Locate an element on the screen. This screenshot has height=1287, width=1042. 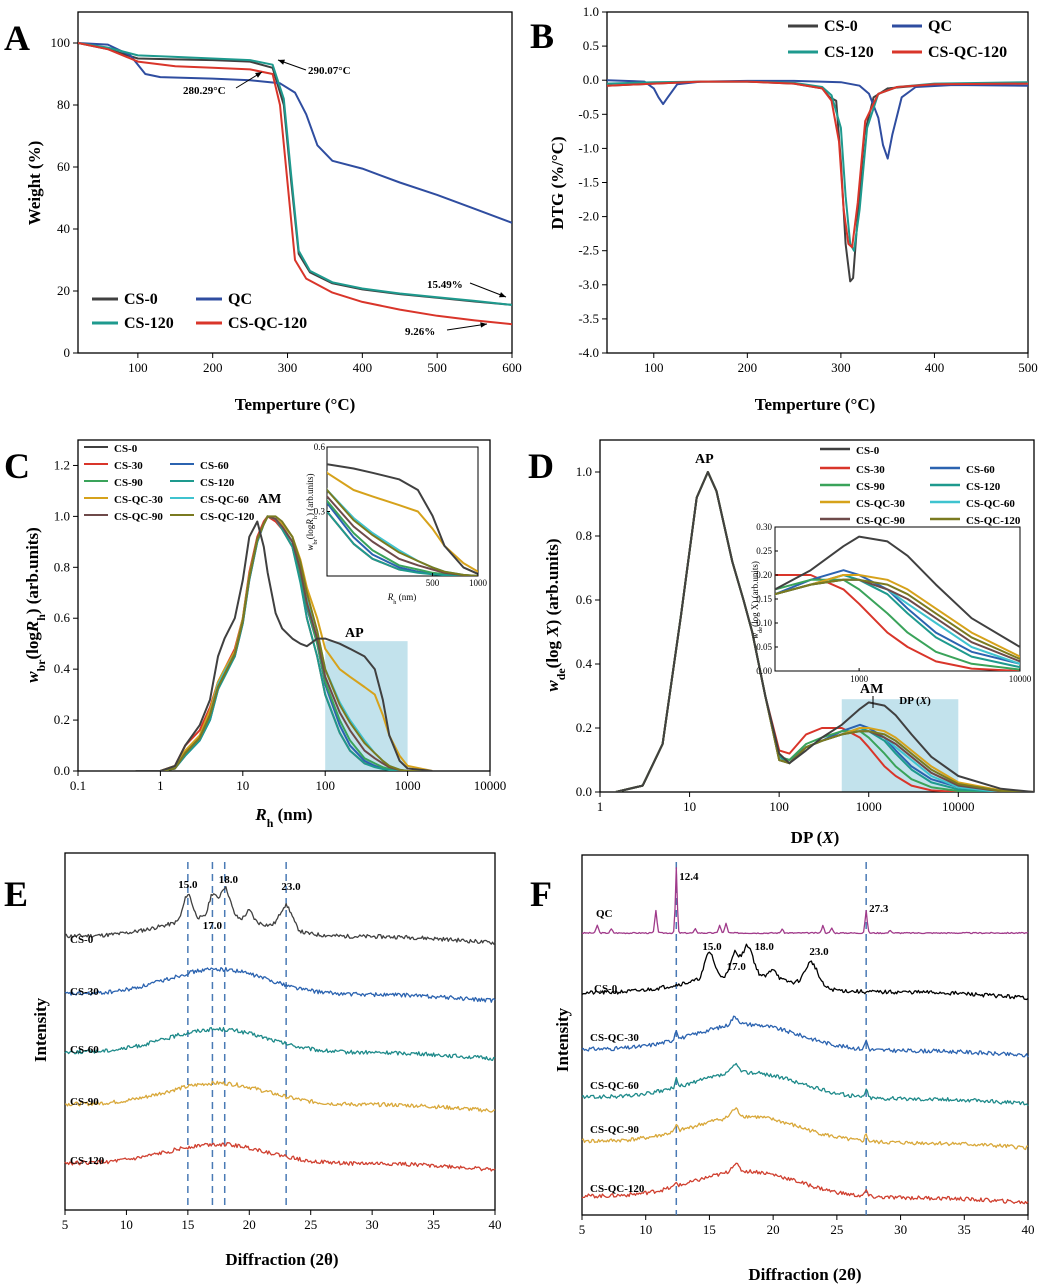
c-plot-frame is located at coordinates (284, 605).